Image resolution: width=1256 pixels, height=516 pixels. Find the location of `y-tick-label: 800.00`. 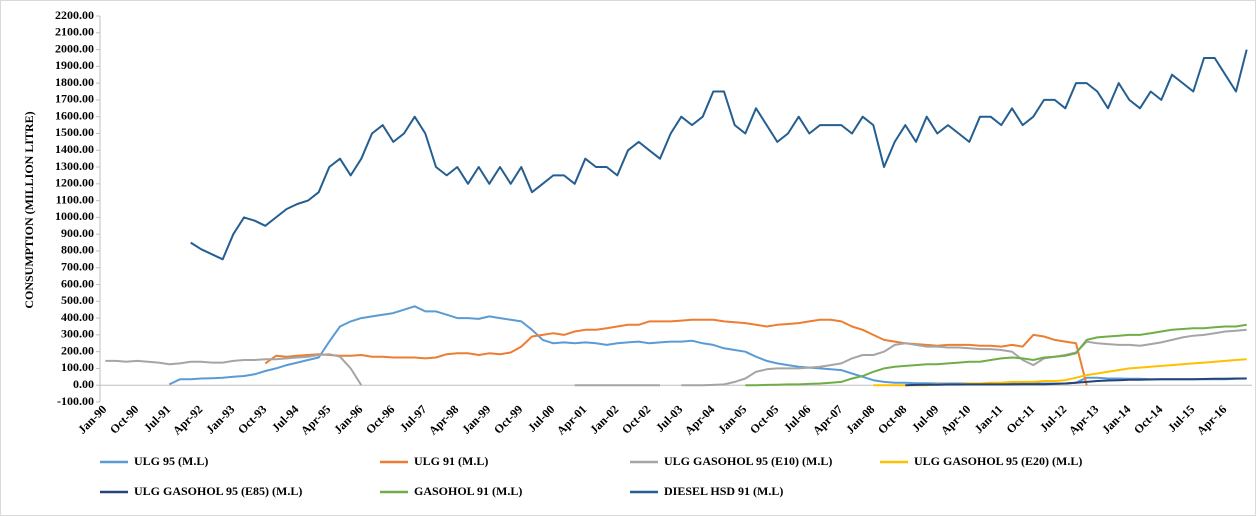

y-tick-label: 800.00 is located at coordinates (77, 250).